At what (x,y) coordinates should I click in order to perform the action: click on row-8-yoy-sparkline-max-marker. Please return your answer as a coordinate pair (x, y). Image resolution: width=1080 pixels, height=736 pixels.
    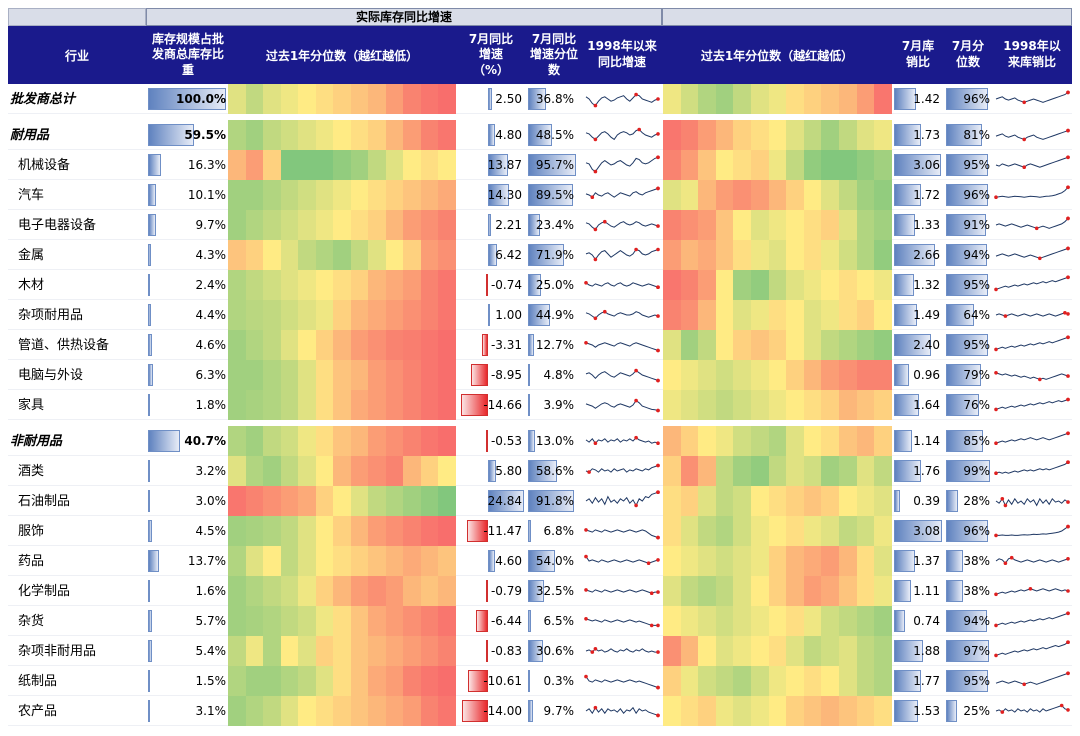
    Looking at the image, I should click on (586, 343).